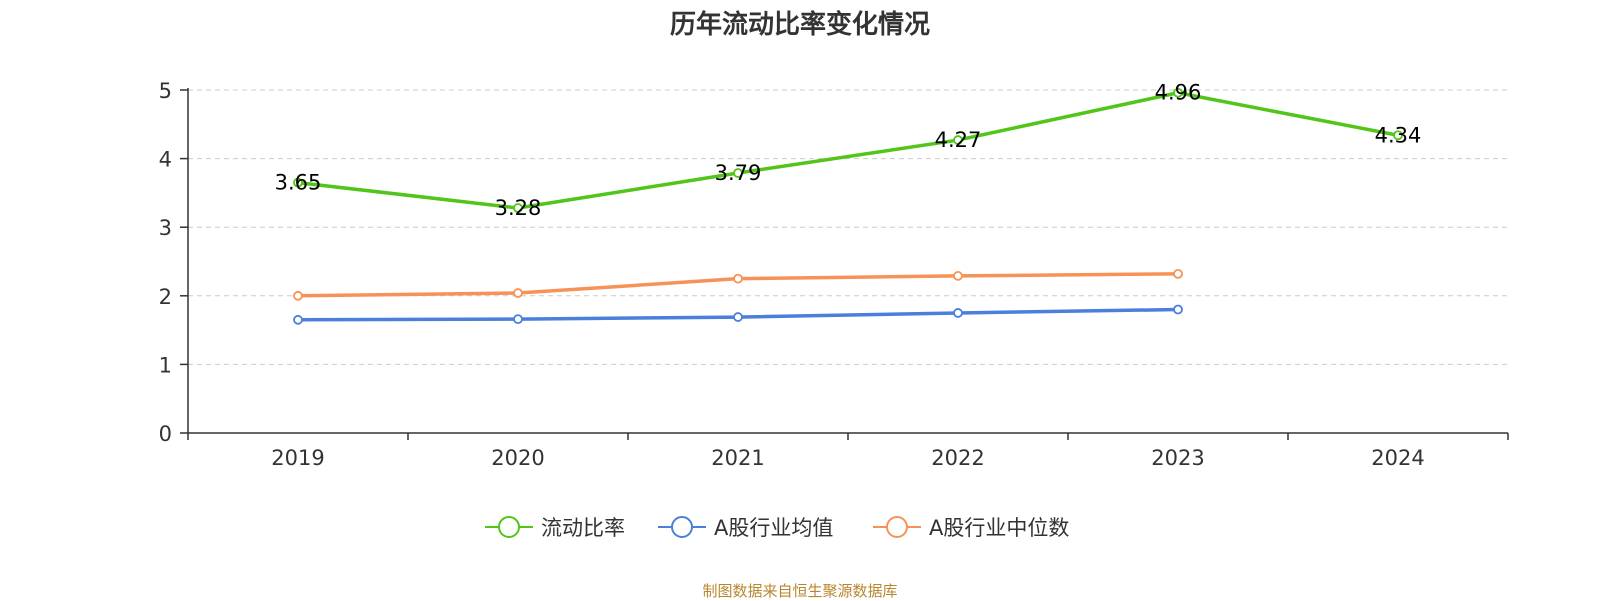 The height and width of the screenshot is (601, 1600). What do you see at coordinates (165, 228) in the screenshot?
I see `y-tick-label: 3` at bounding box center [165, 228].